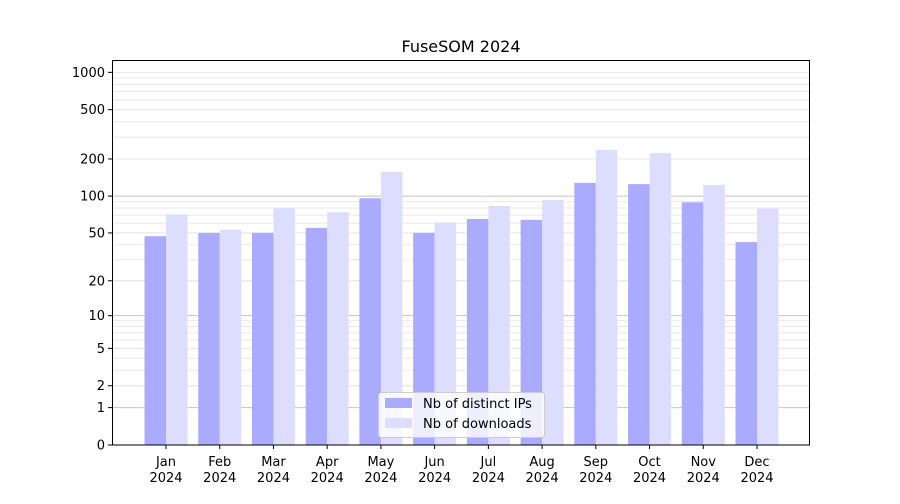 This screenshot has height=504, width=900. What do you see at coordinates (92, 197) in the screenshot?
I see `y-tick-label: 100` at bounding box center [92, 197].